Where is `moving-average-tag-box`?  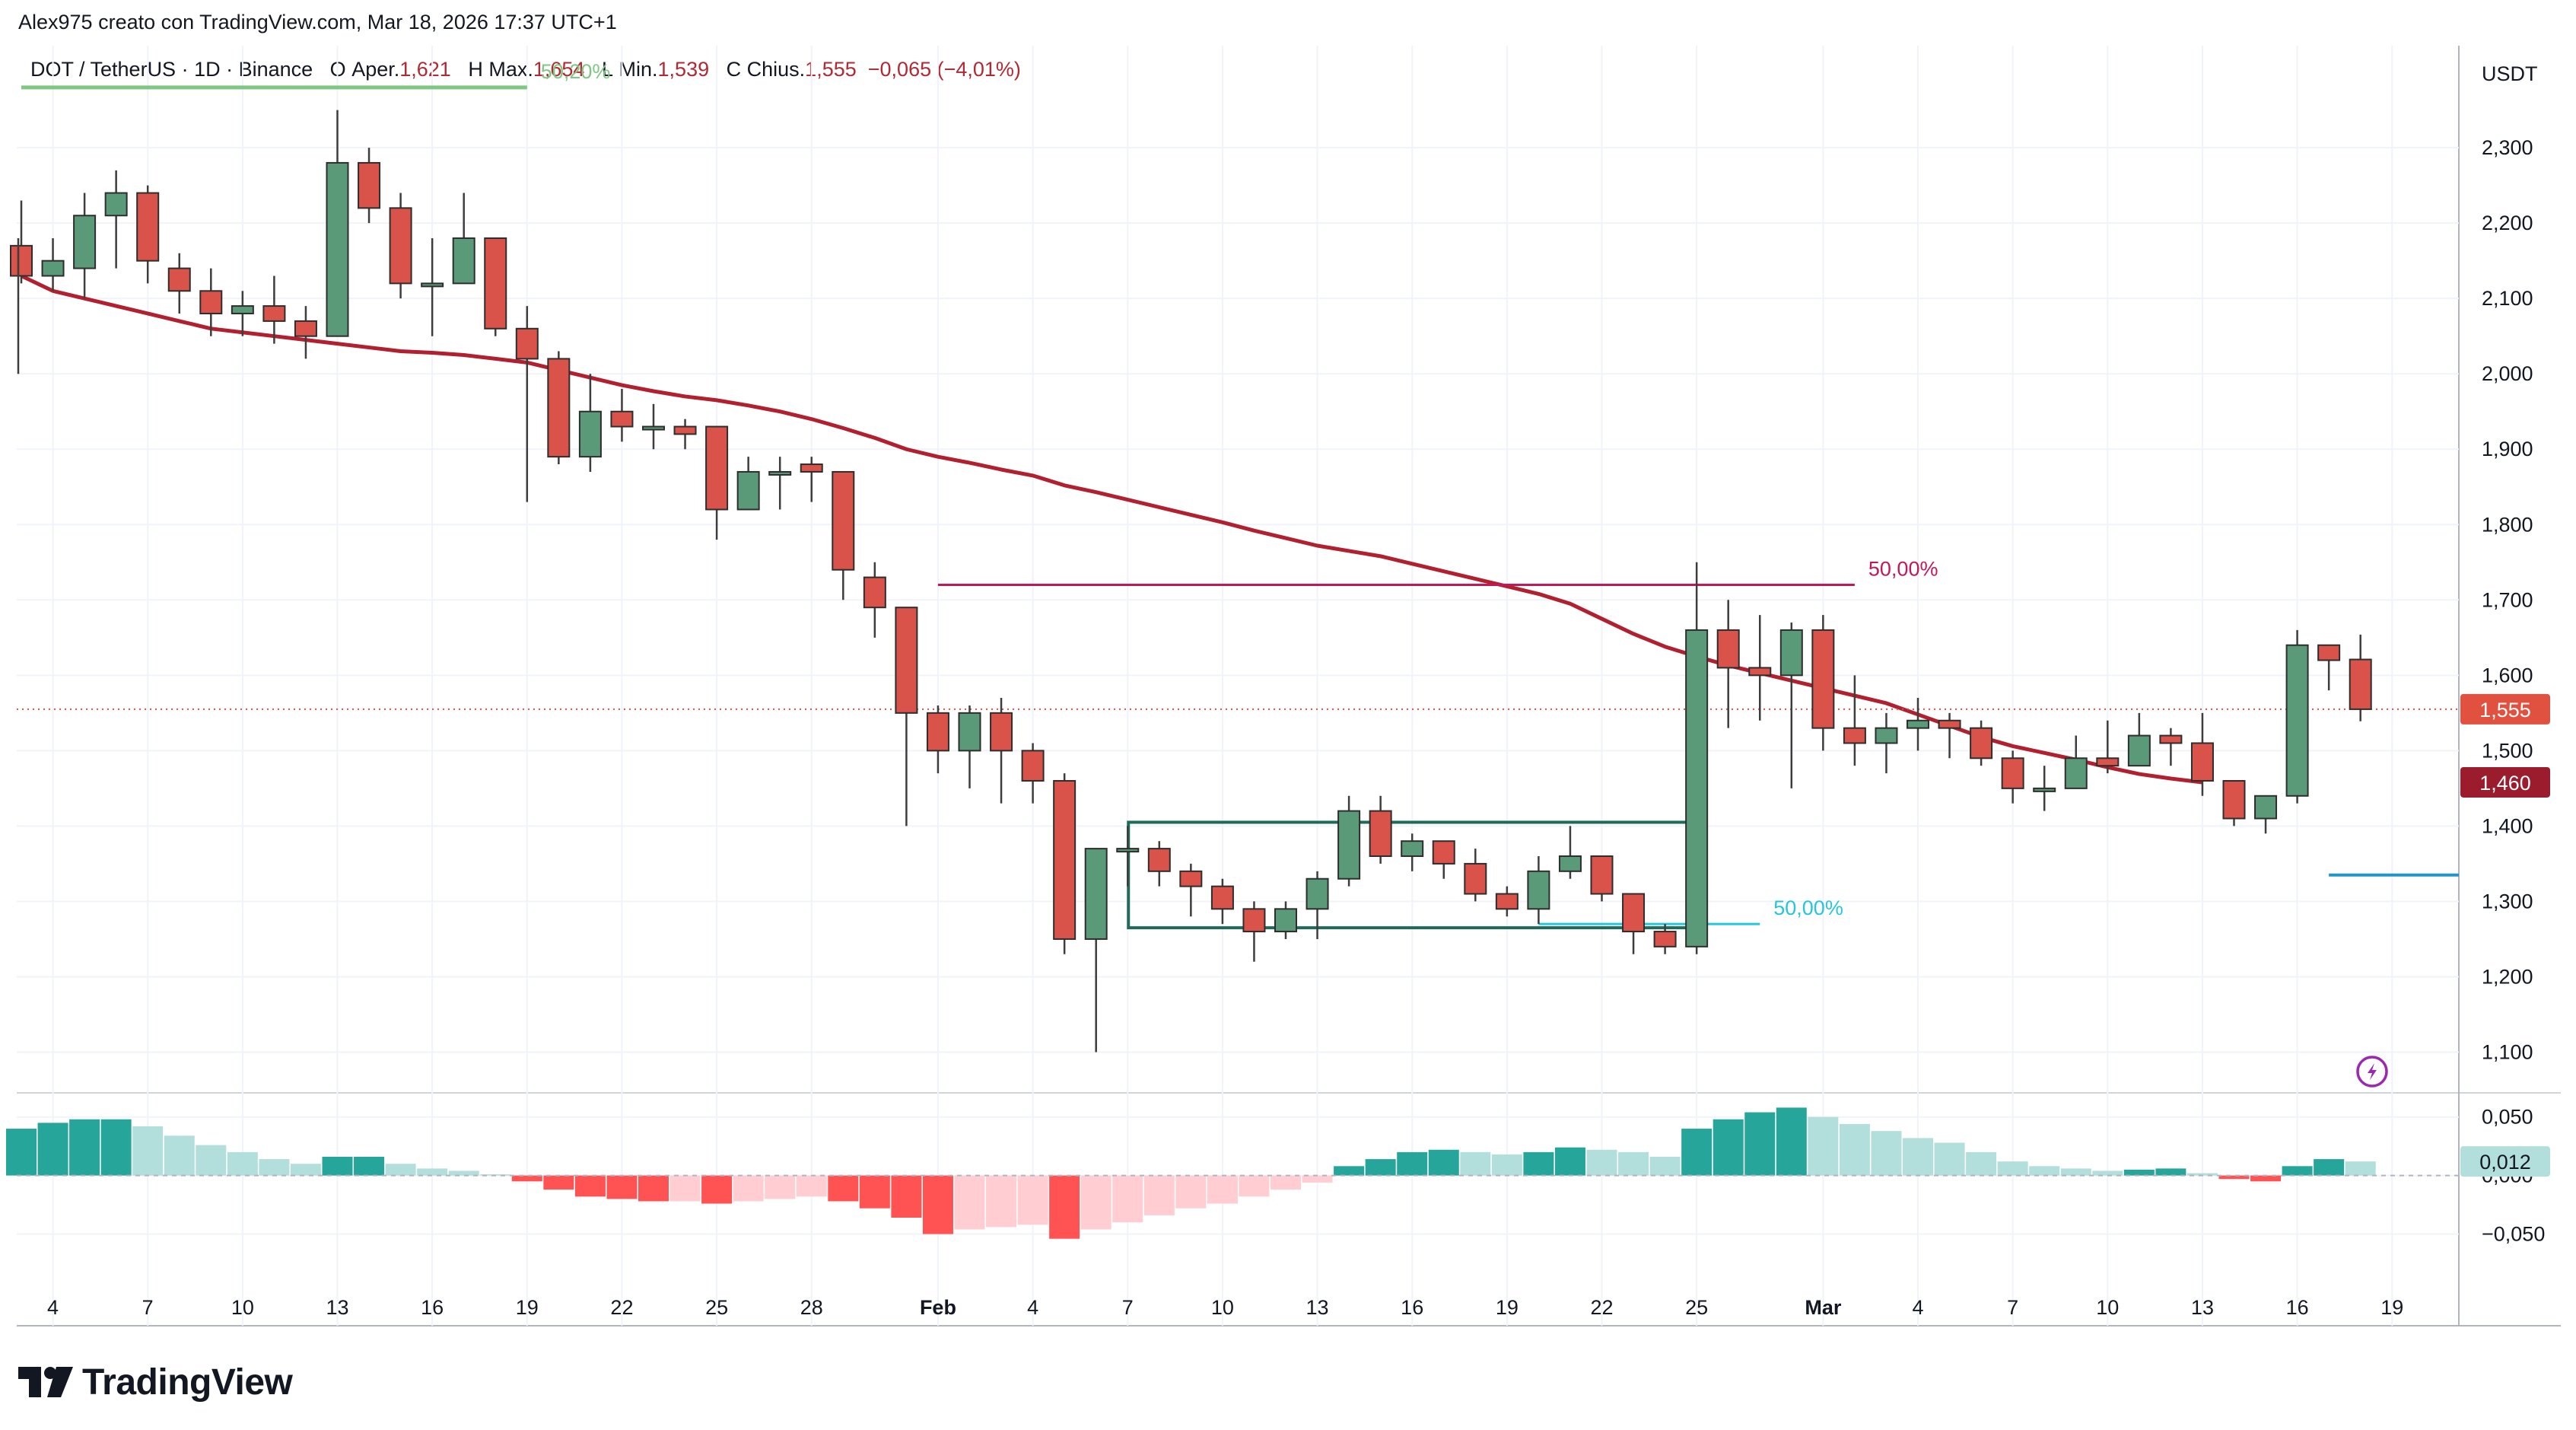 moving-average-tag-box is located at coordinates (2505, 782).